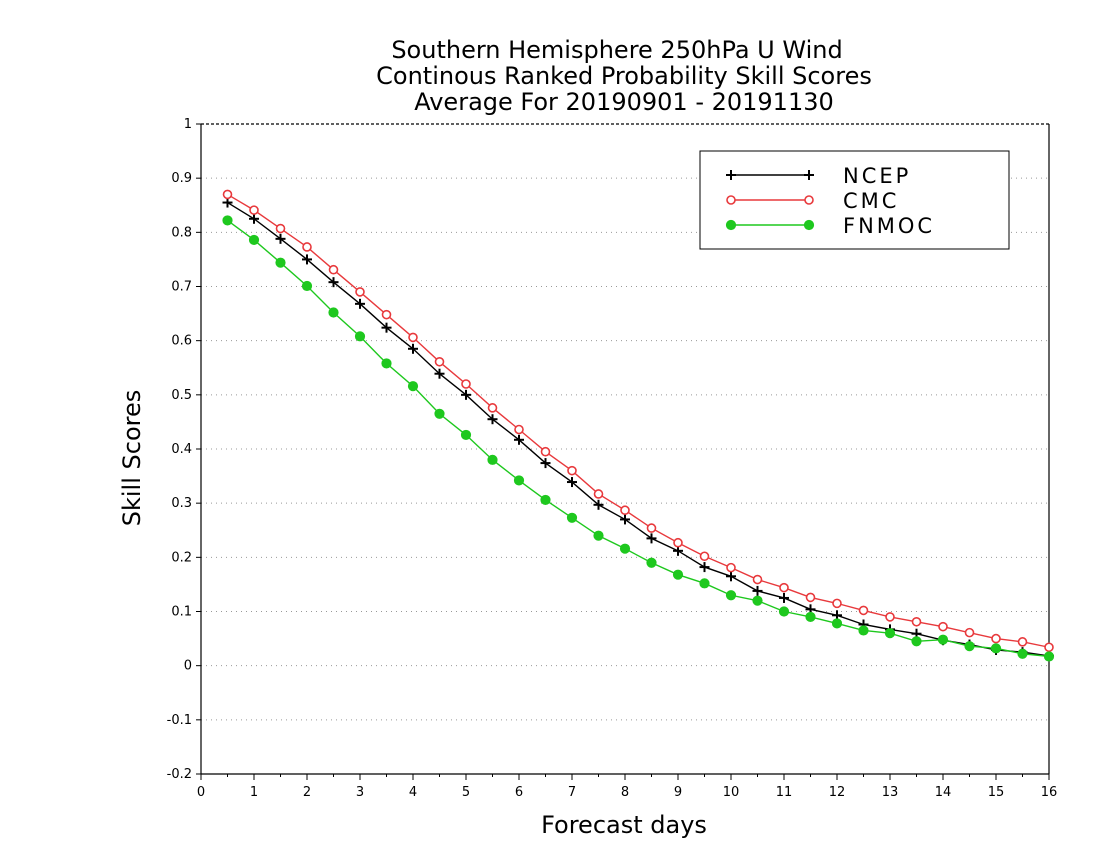 This screenshot has width=1100, height=850. What do you see at coordinates (731, 200) in the screenshot?
I see `legend-marker-left-cmc` at bounding box center [731, 200].